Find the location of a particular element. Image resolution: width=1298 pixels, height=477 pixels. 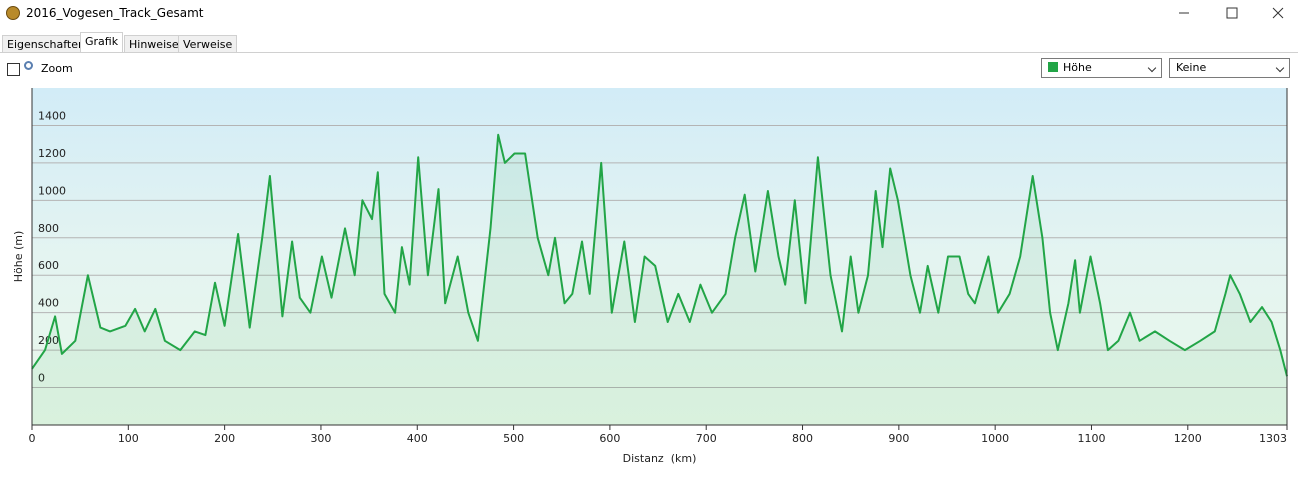

y-tick-label: 0 is located at coordinates (41, 378).